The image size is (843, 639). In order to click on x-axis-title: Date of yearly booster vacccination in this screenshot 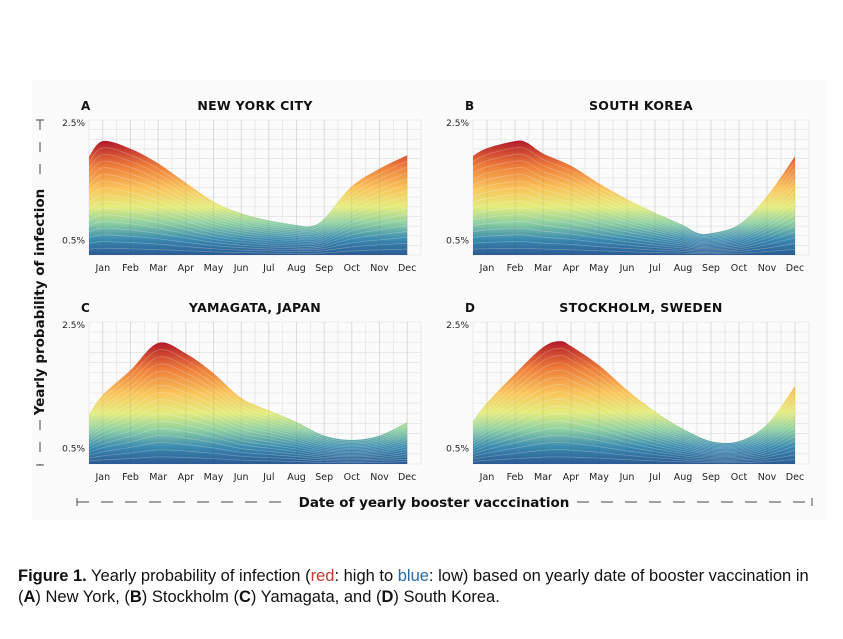, I will do `click(434, 503)`.